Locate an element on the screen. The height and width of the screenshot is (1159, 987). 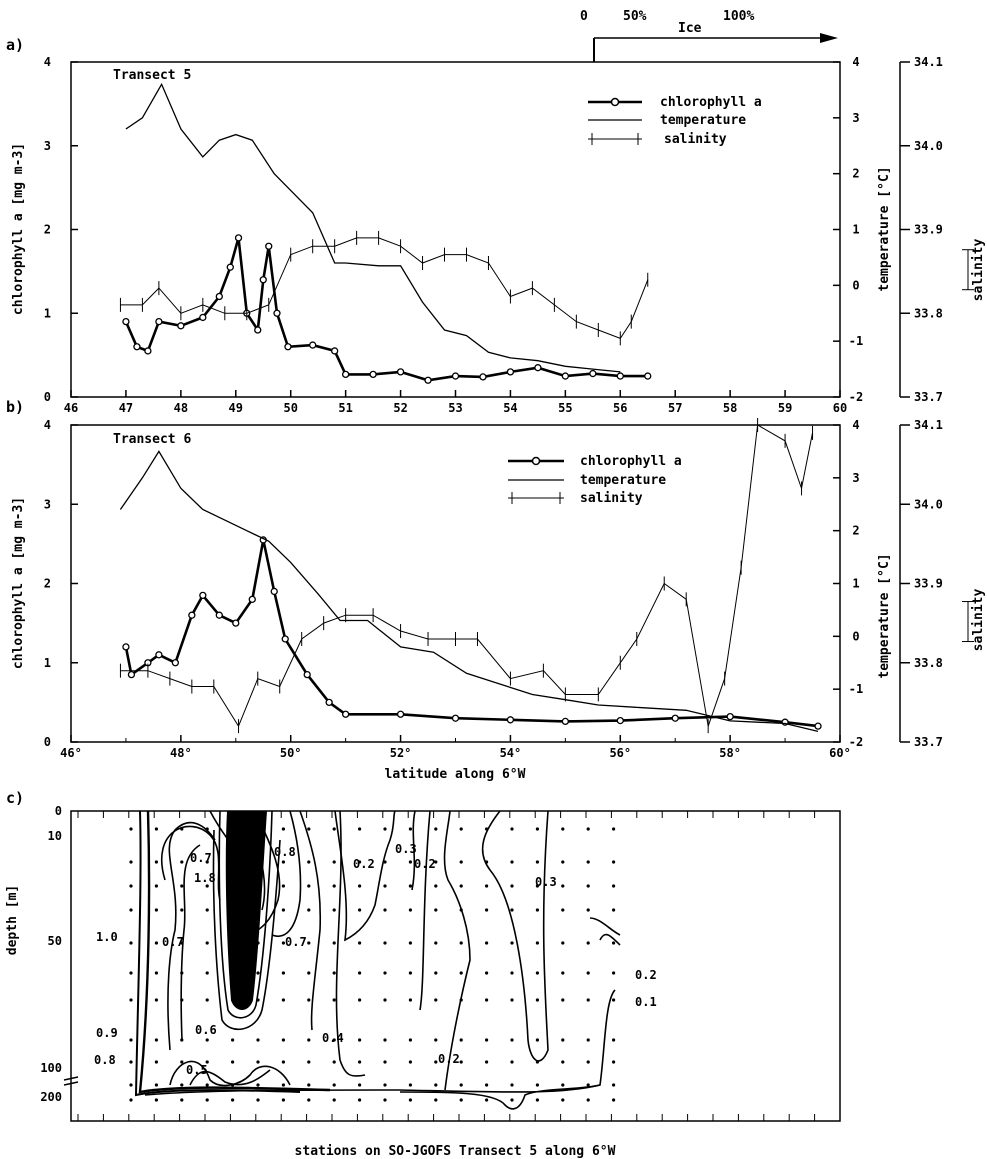
x-tick-label: 46° is located at coordinates (71, 753).